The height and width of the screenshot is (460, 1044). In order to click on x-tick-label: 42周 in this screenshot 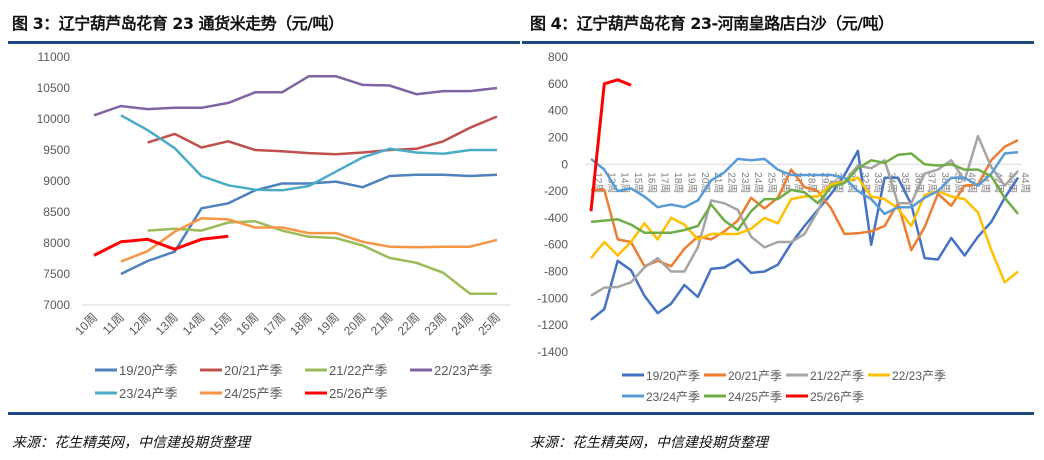, I will do `click(998, 182)`.